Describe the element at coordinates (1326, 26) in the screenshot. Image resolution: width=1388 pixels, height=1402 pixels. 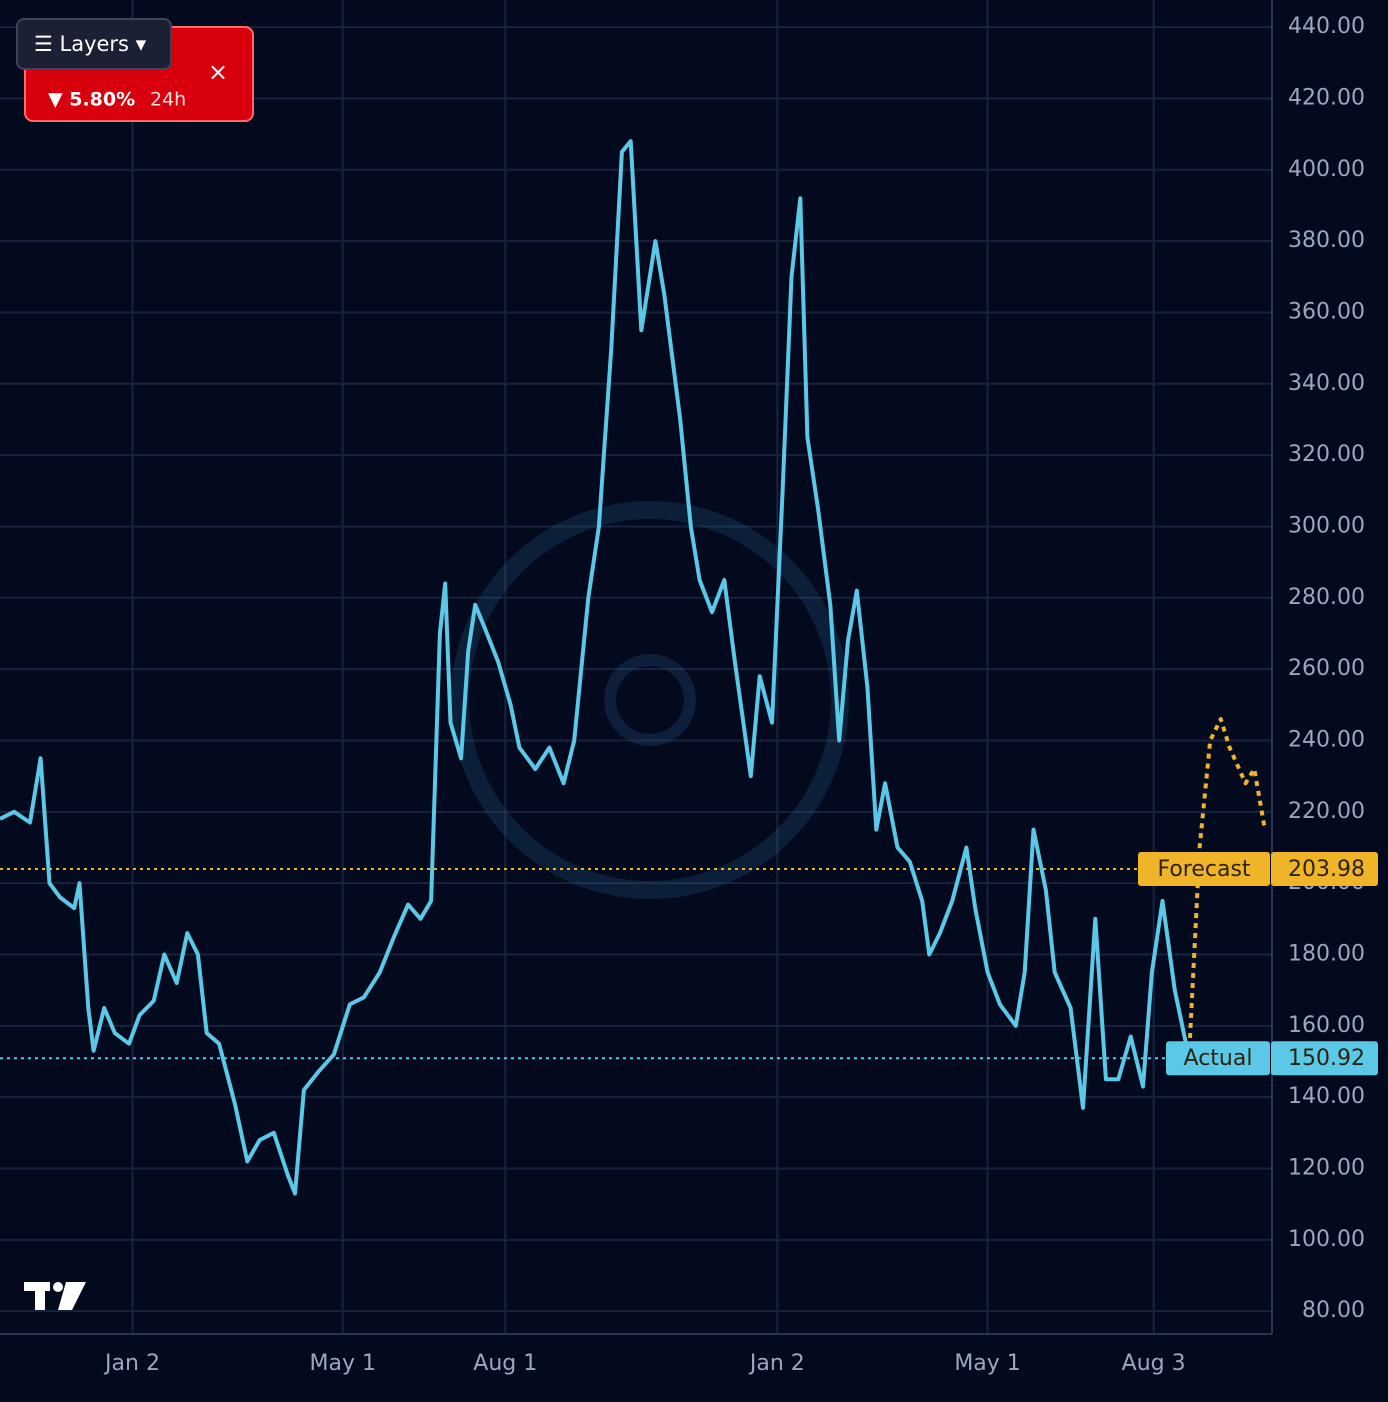
I see `y-tick-label: 440.00` at that location.